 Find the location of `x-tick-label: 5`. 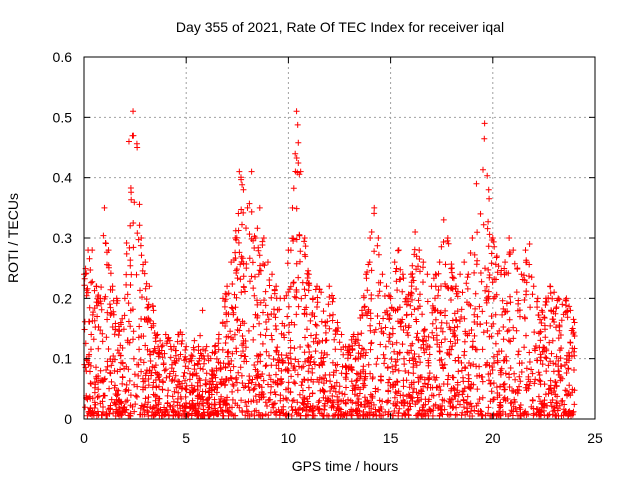

x-tick-label: 5 is located at coordinates (186, 438).